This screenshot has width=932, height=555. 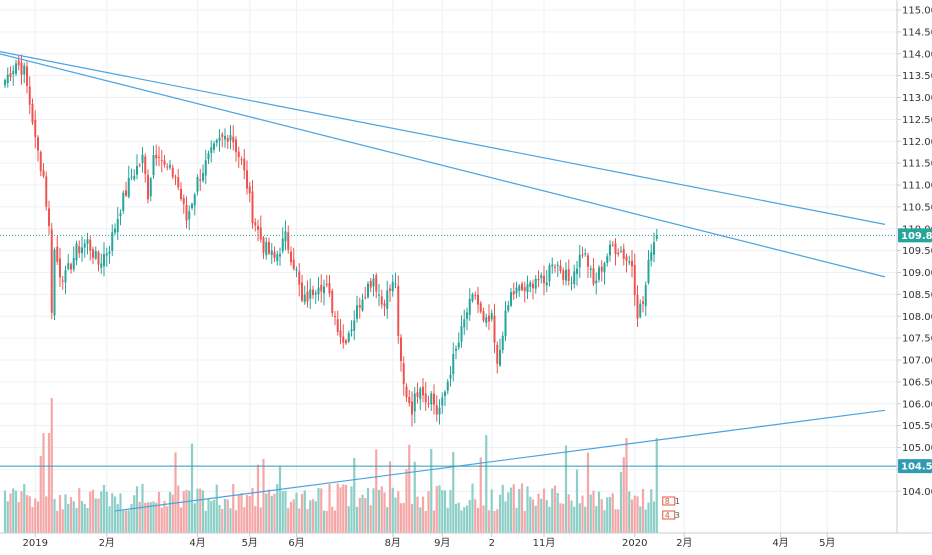 What do you see at coordinates (671, 508) in the screenshot?
I see `event-markers: 8 1 4 3` at bounding box center [671, 508].